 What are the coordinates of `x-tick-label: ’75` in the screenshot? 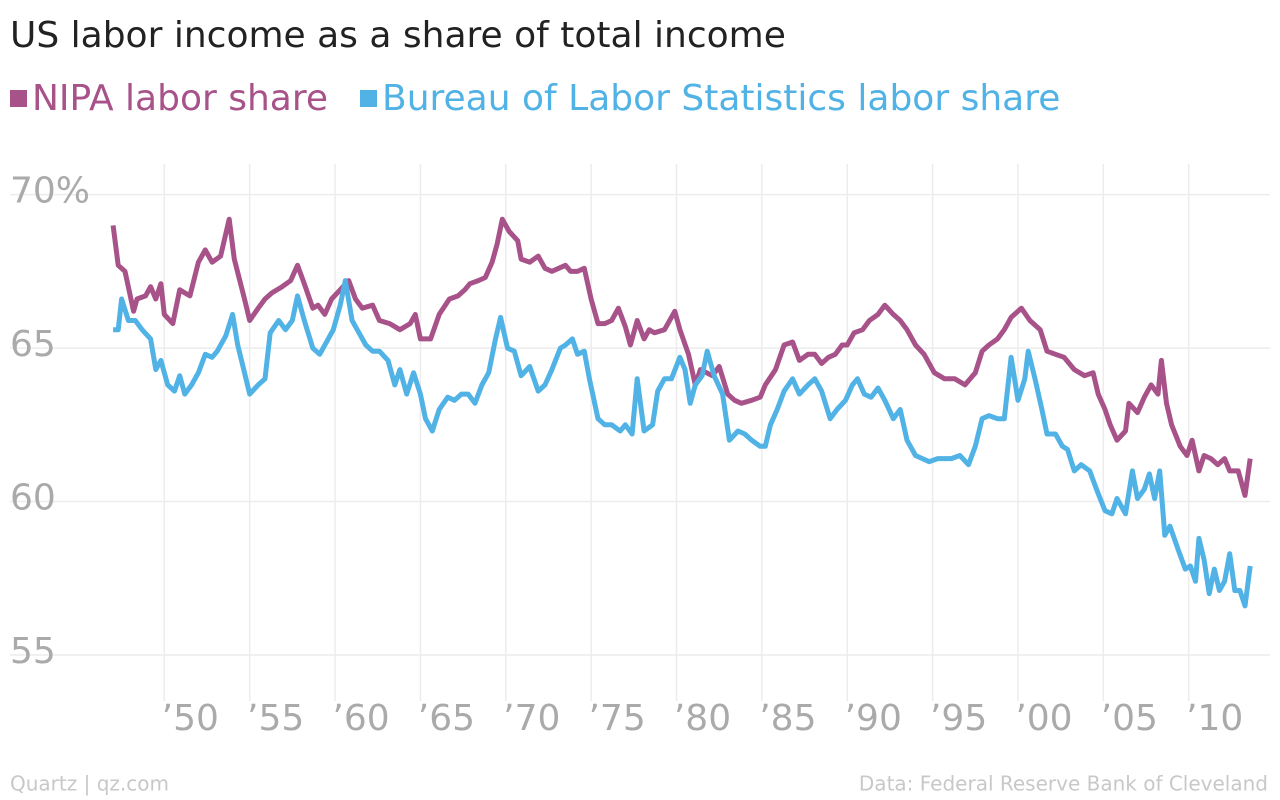 It's located at (616, 718).